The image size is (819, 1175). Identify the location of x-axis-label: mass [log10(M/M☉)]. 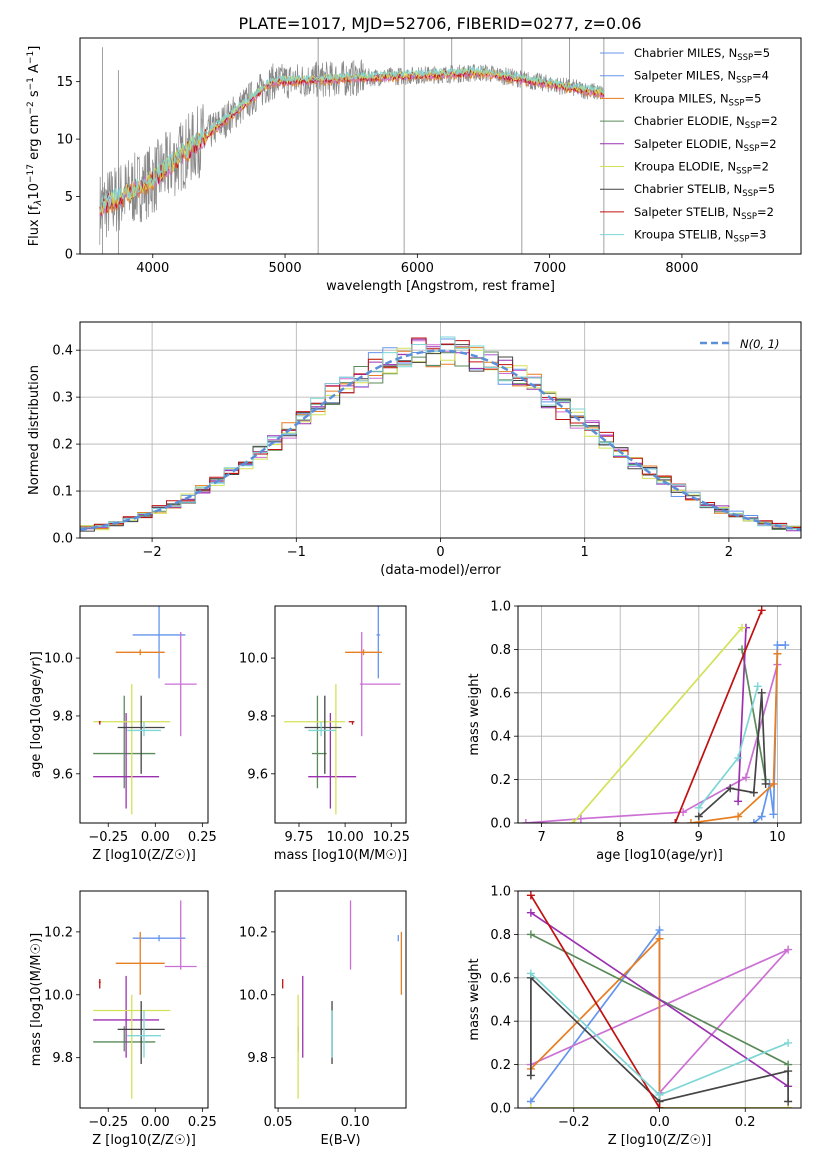
(340, 855).